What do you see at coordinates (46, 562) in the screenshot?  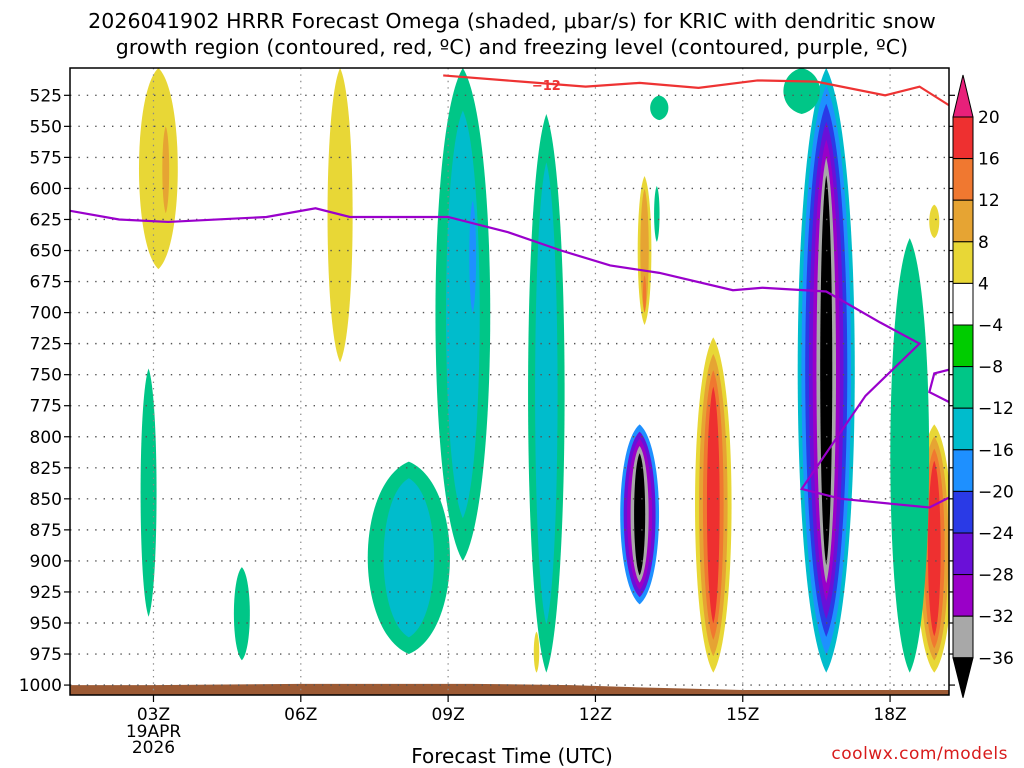 I see `y-tick-label: 900` at bounding box center [46, 562].